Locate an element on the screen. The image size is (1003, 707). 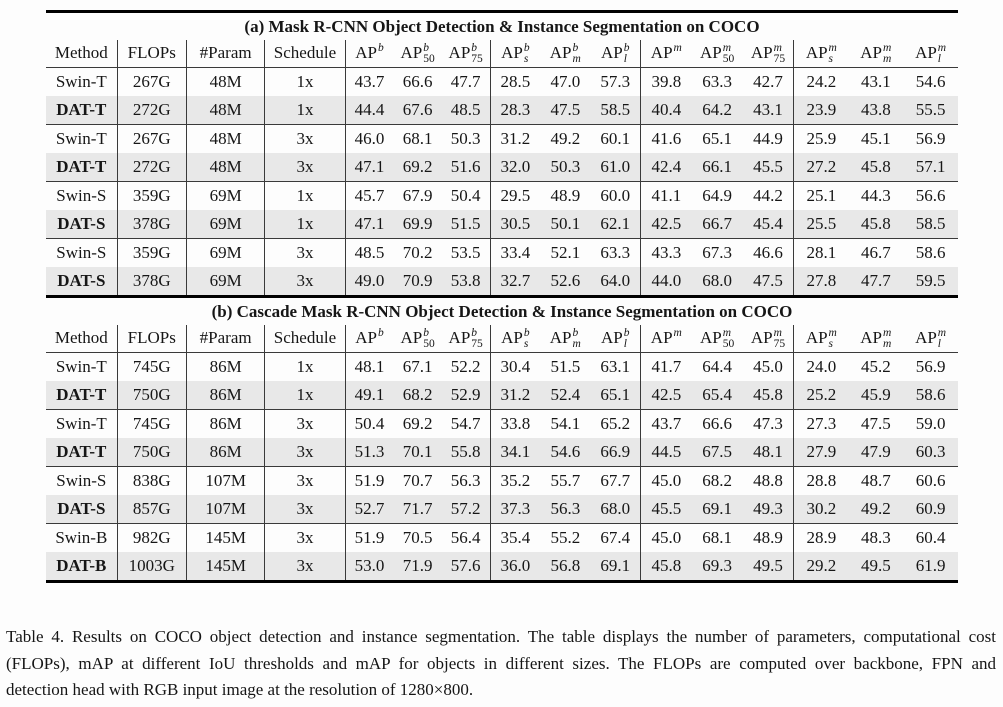
ap-column-header: AP b is located at coordinates (369, 54).